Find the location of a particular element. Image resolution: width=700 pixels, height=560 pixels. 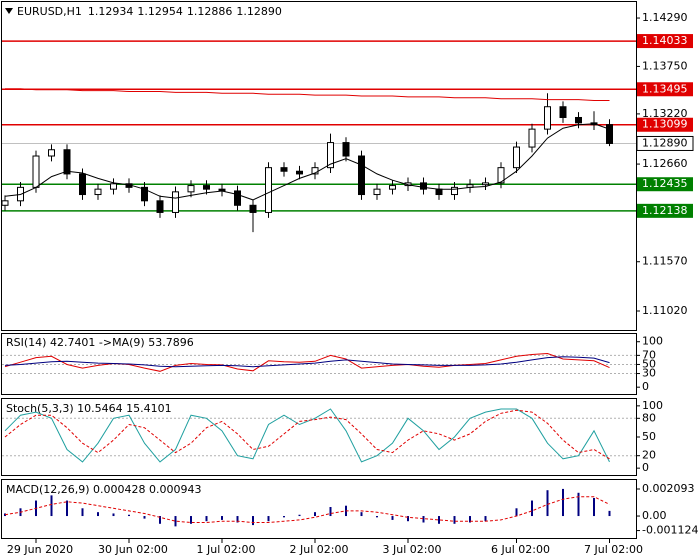

y-tick-label: 1.14290 is located at coordinates (665, 17).